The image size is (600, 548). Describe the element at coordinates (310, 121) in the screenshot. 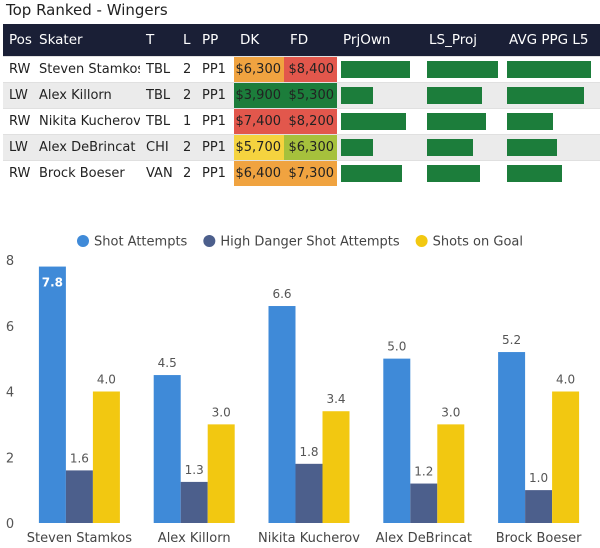

I see `cell-fd: $8,200` at that location.